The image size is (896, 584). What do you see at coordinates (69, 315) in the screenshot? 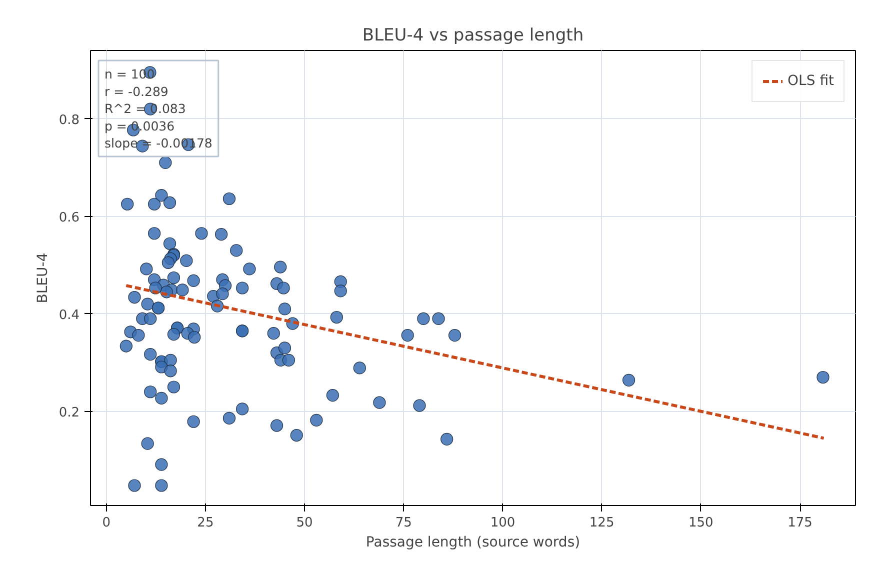
I see `y-tick-label: 0.4` at bounding box center [69, 315].